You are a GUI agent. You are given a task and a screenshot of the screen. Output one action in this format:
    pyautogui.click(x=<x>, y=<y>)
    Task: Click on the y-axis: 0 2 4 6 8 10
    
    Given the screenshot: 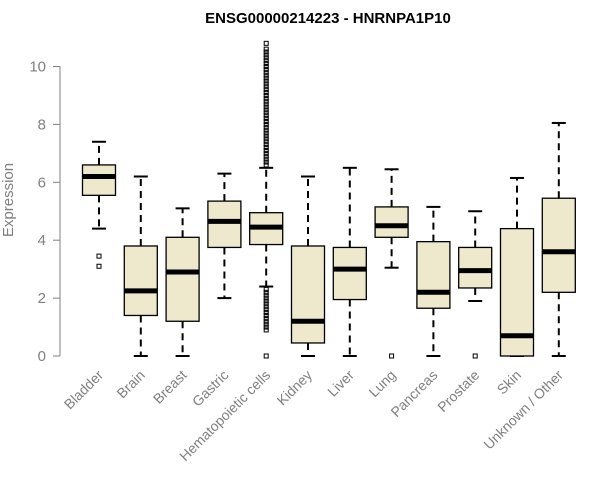 What is the action you would take?
    pyautogui.click(x=45, y=212)
    